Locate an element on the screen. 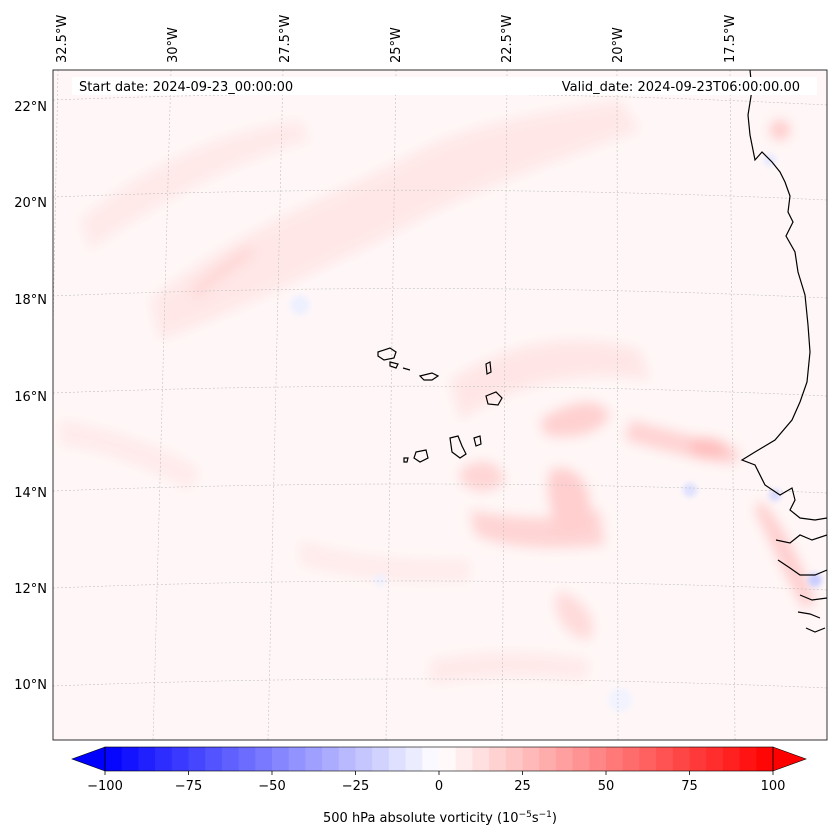 This screenshot has width=837, height=839. colorbar-tick-label: 75 is located at coordinates (689, 786).